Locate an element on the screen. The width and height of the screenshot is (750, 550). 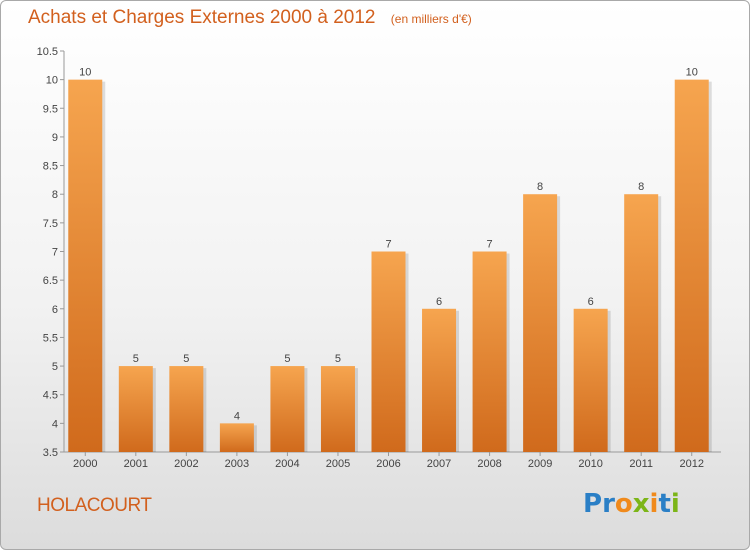
logo-letter: x is located at coordinates (641, 504).